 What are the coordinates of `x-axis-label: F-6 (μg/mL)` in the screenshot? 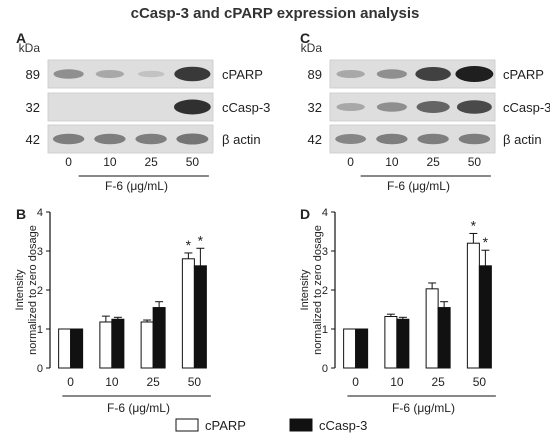 It's located at (138, 408).